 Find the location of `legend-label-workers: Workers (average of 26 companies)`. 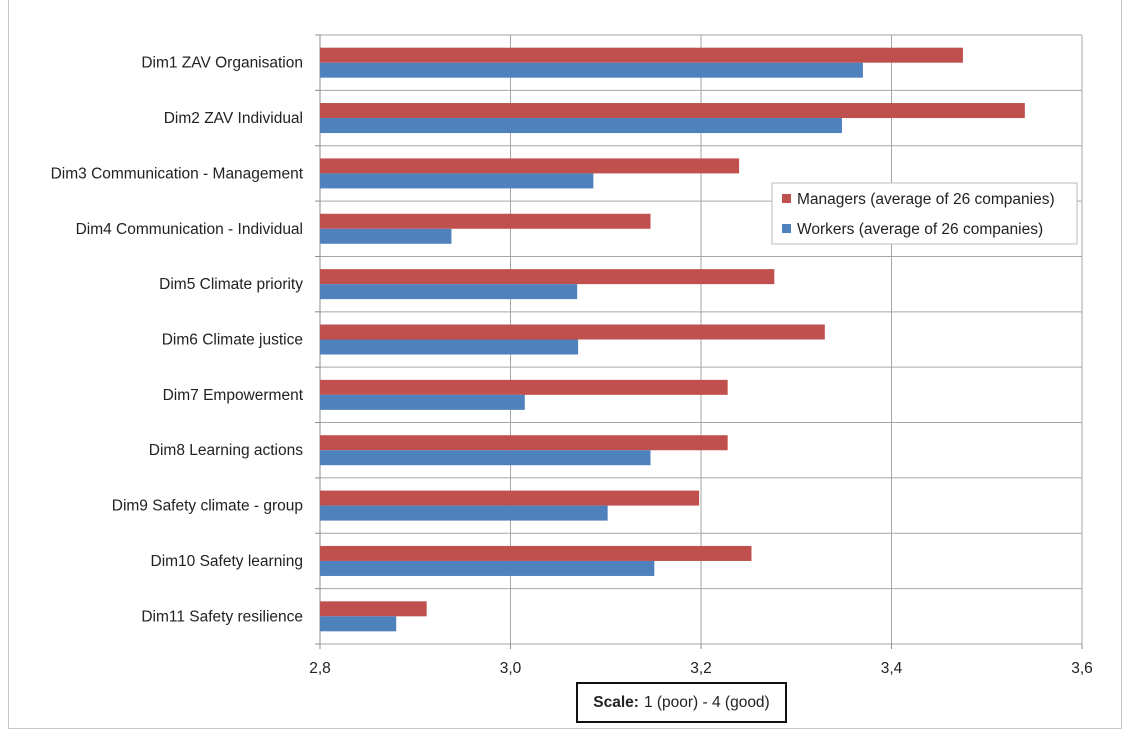

legend-label-workers: Workers (average of 26 companies) is located at coordinates (920, 229).